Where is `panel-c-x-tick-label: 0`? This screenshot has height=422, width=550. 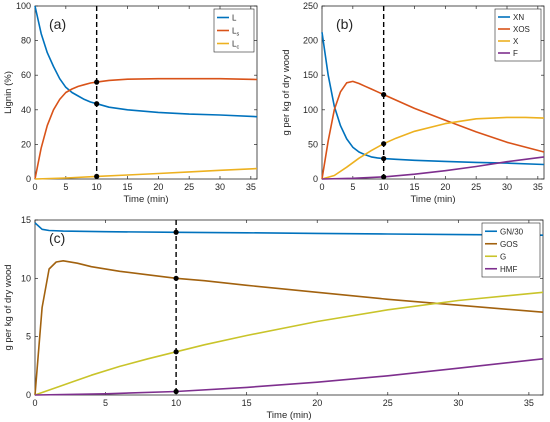
panel-c-x-tick-label: 0 is located at coordinates (34, 403).